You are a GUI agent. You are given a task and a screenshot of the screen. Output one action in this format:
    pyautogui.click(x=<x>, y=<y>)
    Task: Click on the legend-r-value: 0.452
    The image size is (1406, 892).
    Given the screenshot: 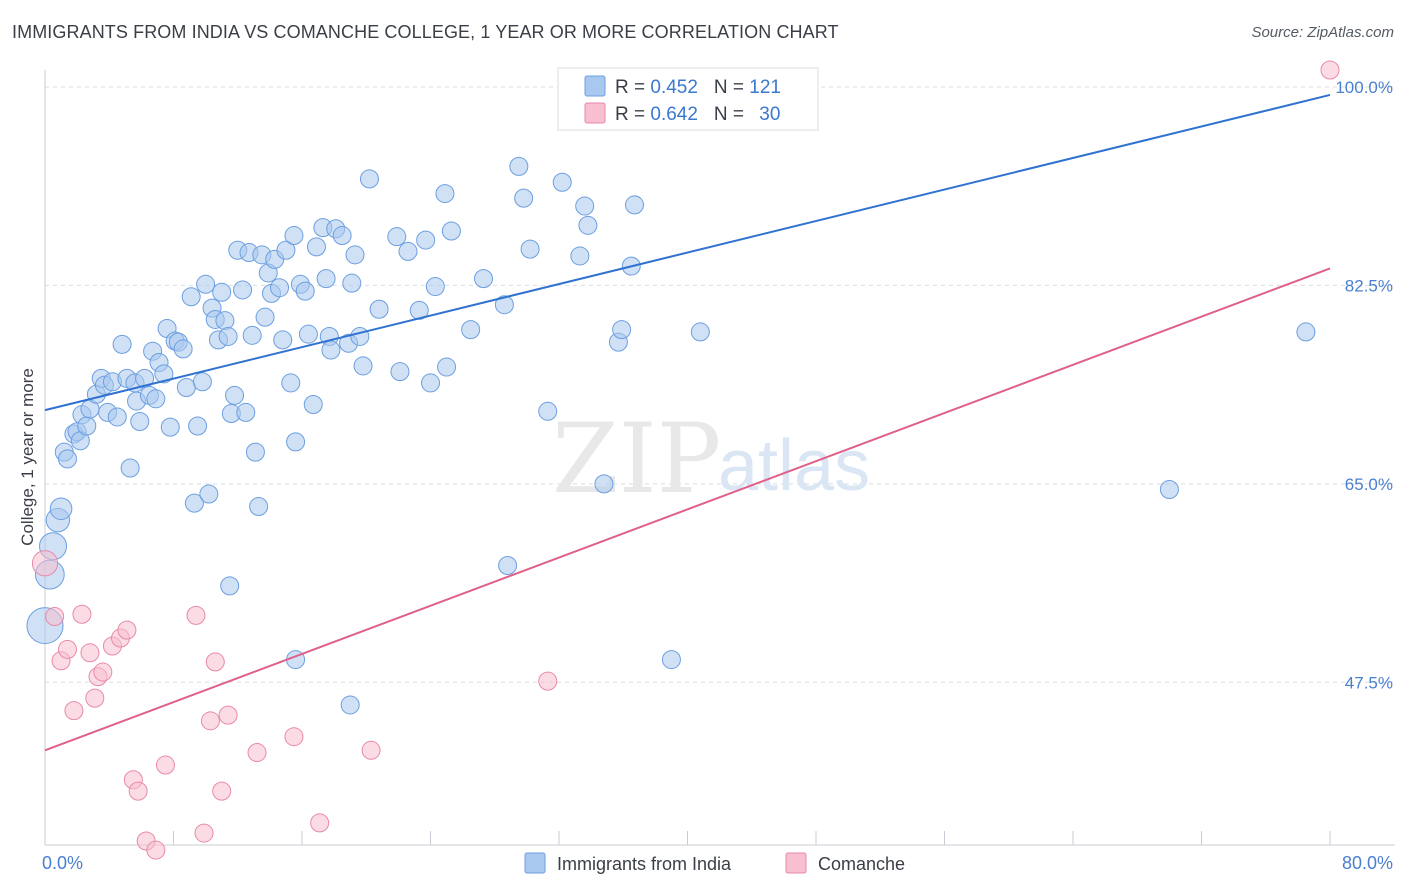 What is the action you would take?
    pyautogui.click(x=674, y=87)
    